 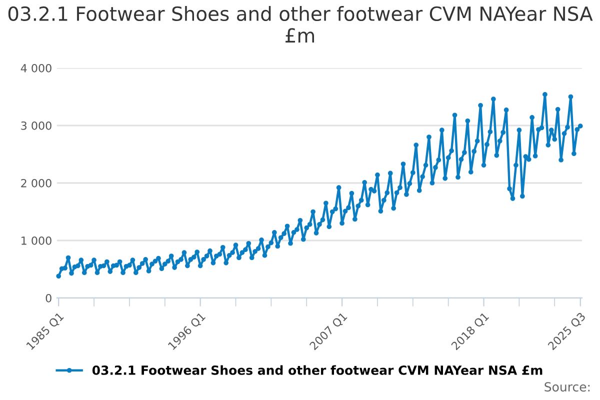 What do you see at coordinates (567, 387) in the screenshot?
I see `source-note: Source:` at bounding box center [567, 387].